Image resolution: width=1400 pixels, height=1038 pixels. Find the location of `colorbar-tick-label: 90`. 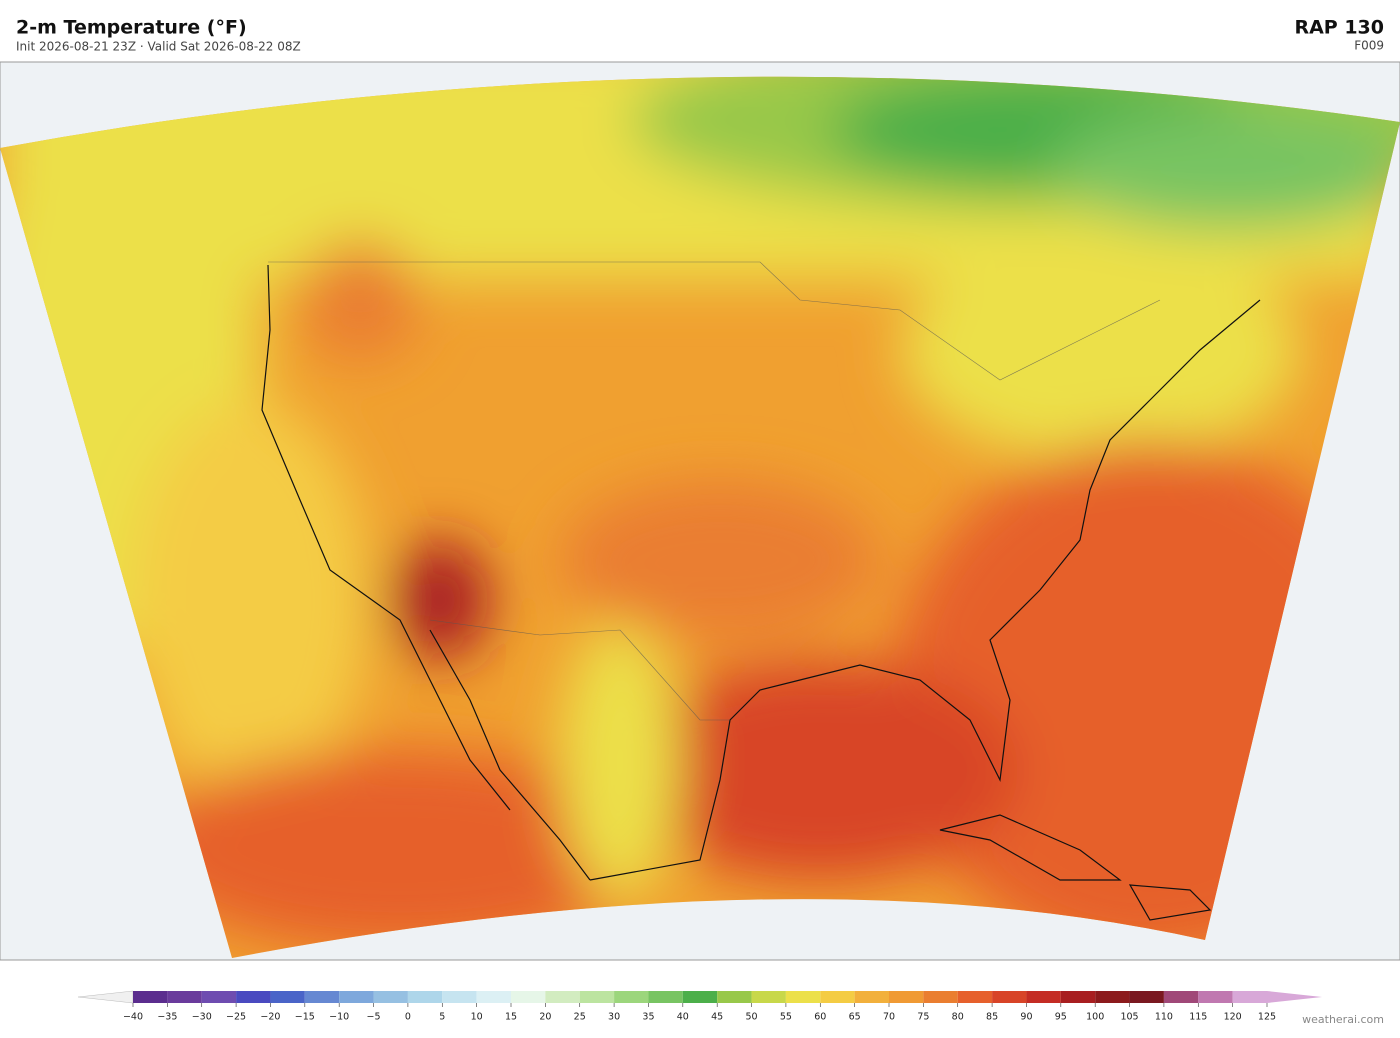

colorbar-tick-label: 90 is located at coordinates (1026, 1017).